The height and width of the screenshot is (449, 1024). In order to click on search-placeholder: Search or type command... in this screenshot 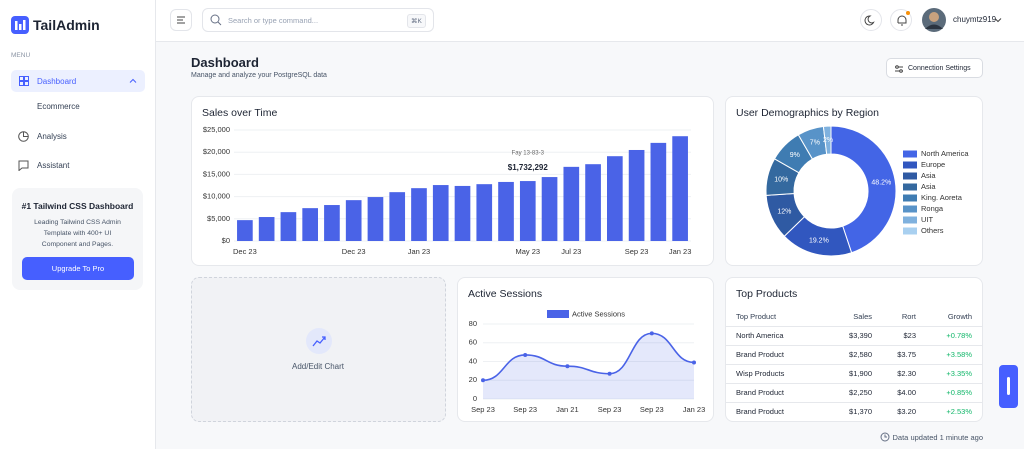, I will do `click(273, 20)`.